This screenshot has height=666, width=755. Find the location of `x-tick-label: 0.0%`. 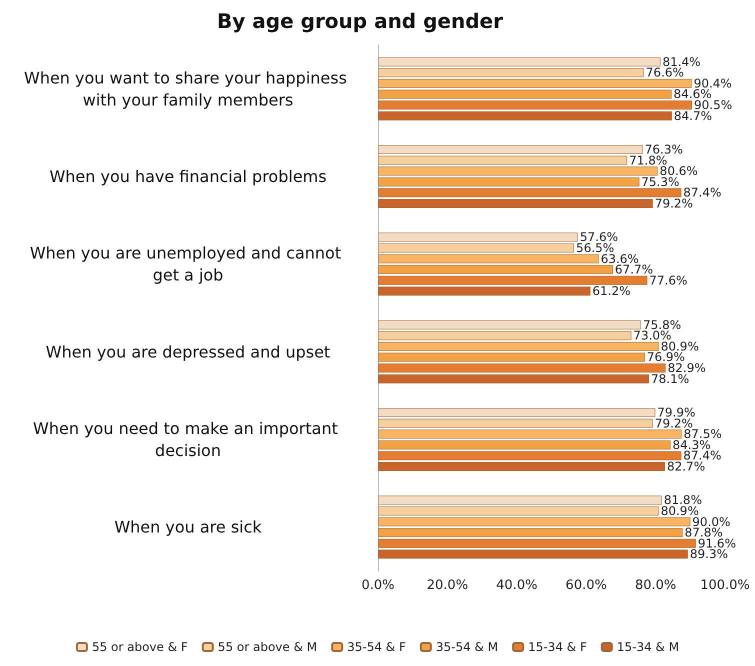

x-tick-label: 0.0% is located at coordinates (378, 585).